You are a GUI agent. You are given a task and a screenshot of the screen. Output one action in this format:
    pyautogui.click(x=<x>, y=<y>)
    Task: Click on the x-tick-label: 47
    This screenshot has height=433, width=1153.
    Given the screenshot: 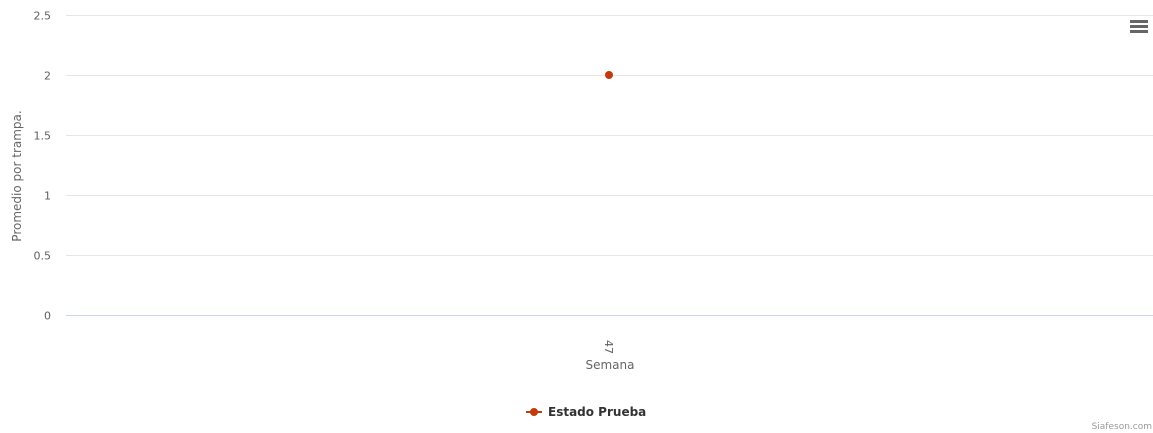 What is the action you would take?
    pyautogui.click(x=608, y=347)
    